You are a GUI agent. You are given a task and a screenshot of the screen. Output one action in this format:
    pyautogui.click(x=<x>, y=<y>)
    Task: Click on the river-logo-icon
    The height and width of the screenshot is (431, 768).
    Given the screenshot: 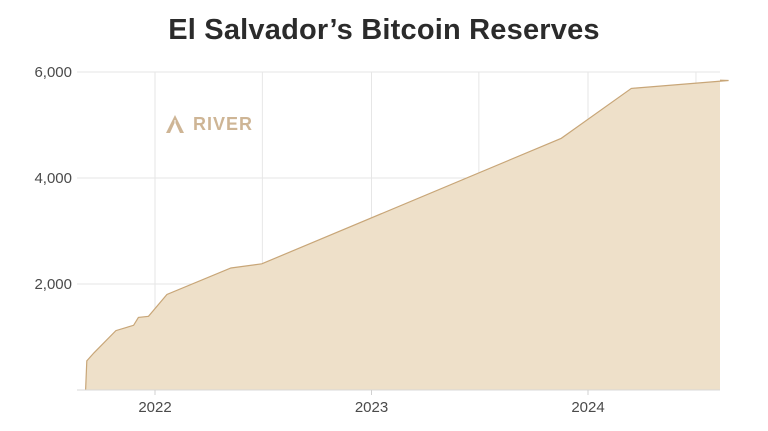 What is the action you would take?
    pyautogui.click(x=175, y=124)
    